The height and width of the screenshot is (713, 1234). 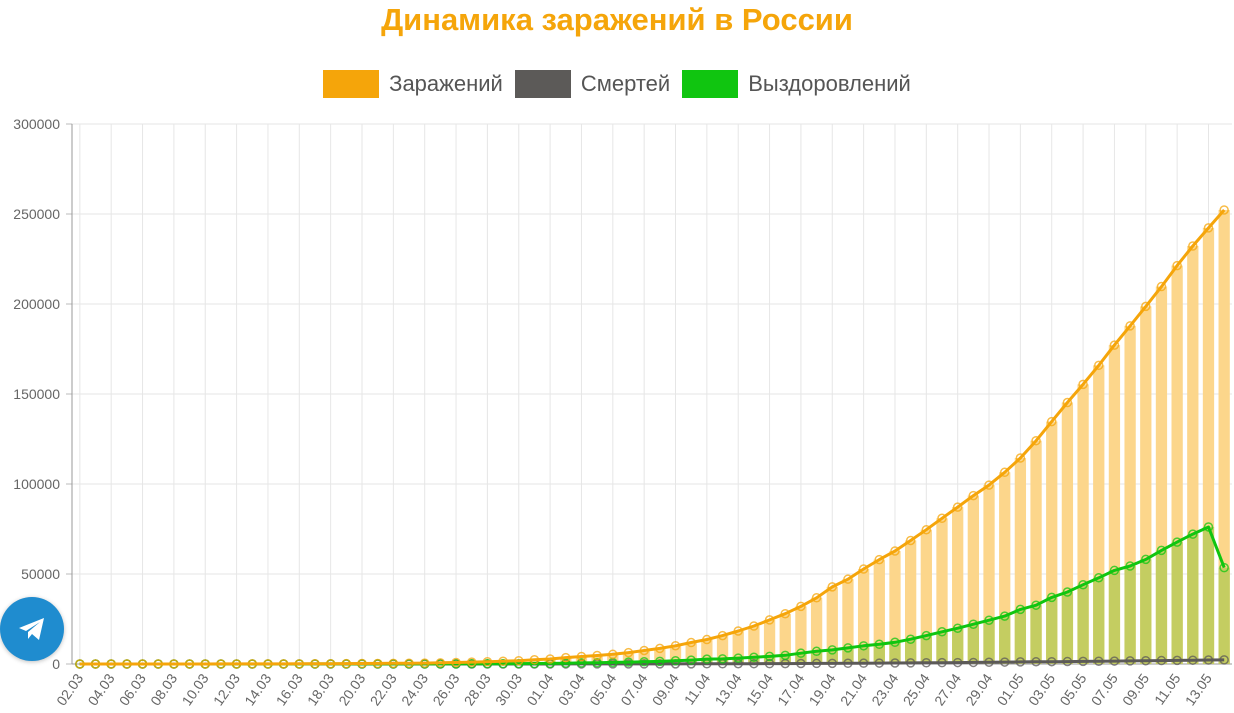 I want to click on x-tick-label: 02.03, so click(x=69, y=689).